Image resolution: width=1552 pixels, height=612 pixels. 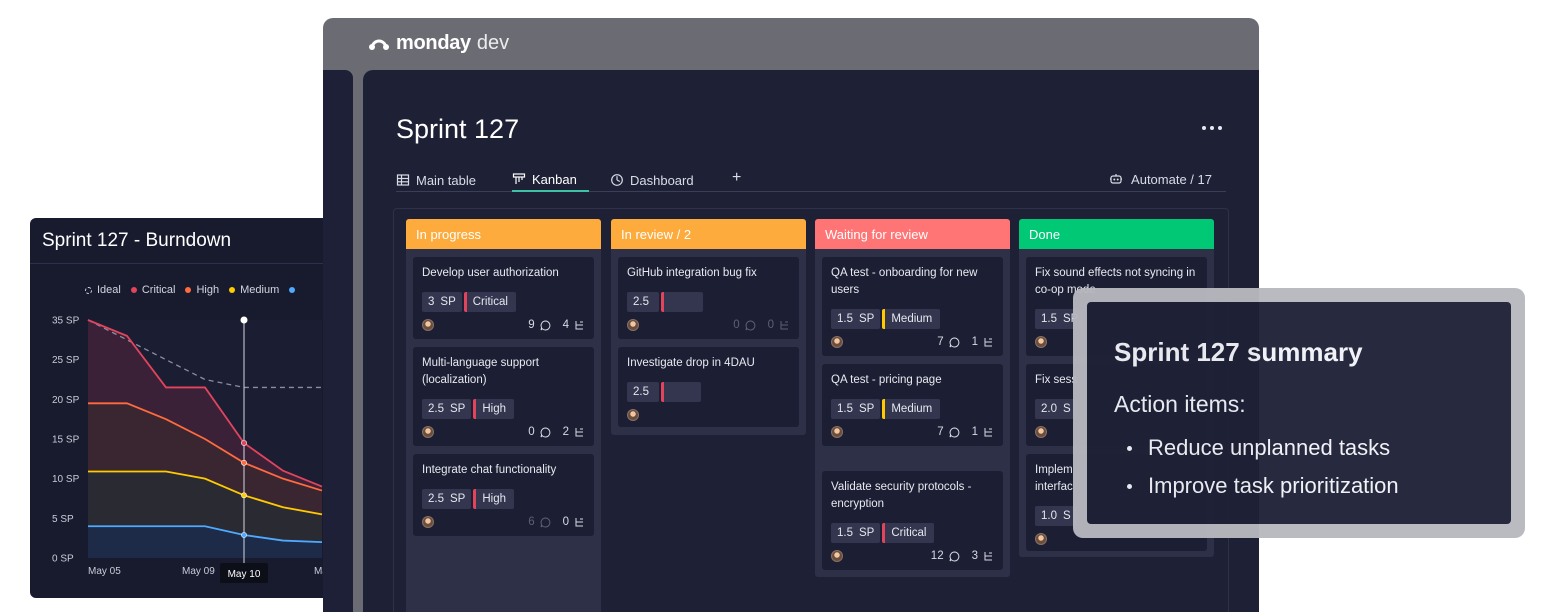 I want to click on comments-count: 9, so click(x=539, y=325).